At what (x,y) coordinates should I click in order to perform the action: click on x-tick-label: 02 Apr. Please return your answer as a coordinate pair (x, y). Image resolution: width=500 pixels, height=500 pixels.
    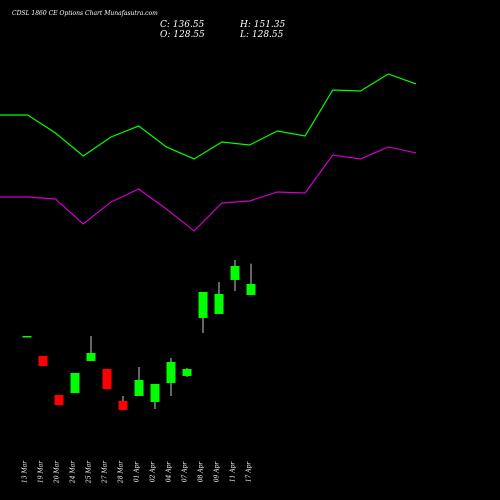
    Looking at the image, I should click on (153, 472).